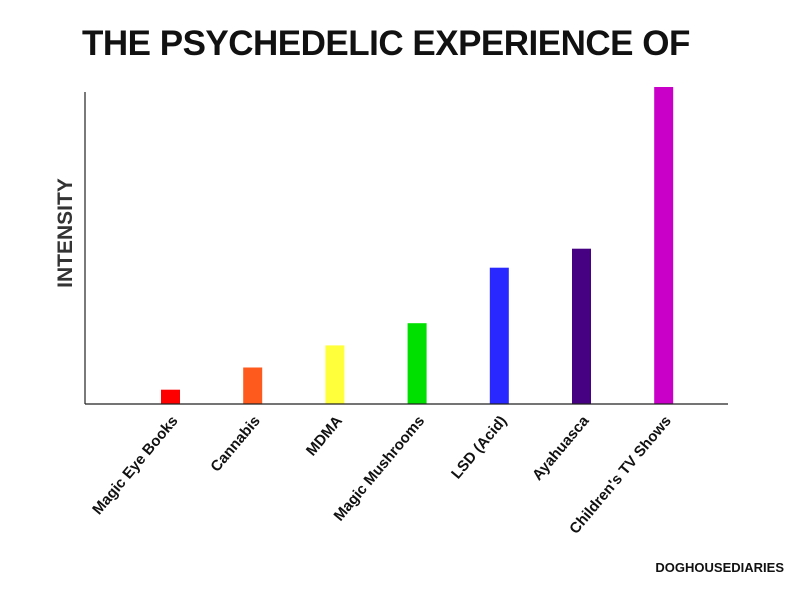 The width and height of the screenshot is (800, 600). I want to click on x-tick-label: Magic Eye Books, so click(135, 465).